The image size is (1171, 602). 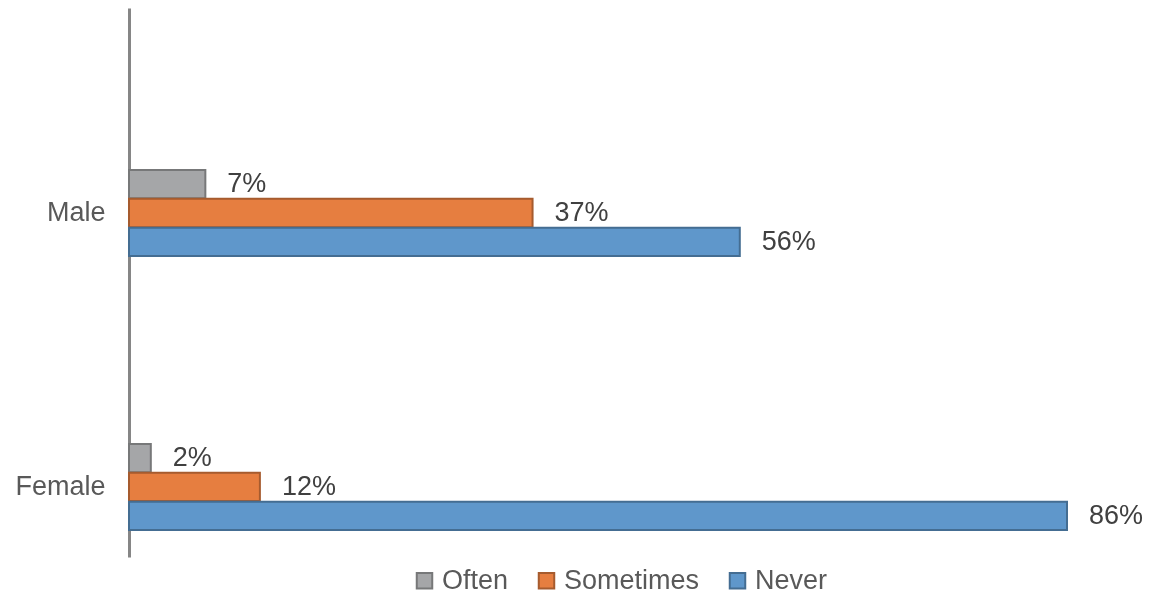 What do you see at coordinates (60, 485) in the screenshot?
I see `y-tick-label: Female` at bounding box center [60, 485].